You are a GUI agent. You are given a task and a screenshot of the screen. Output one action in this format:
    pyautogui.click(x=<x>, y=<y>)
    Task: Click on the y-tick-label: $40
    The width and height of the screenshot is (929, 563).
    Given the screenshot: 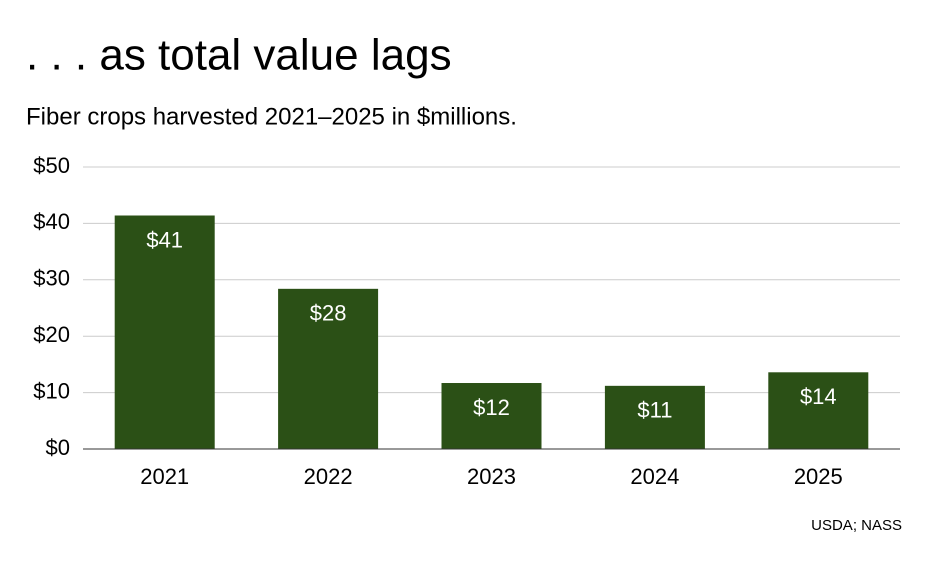 What is the action you would take?
    pyautogui.click(x=51, y=221)
    